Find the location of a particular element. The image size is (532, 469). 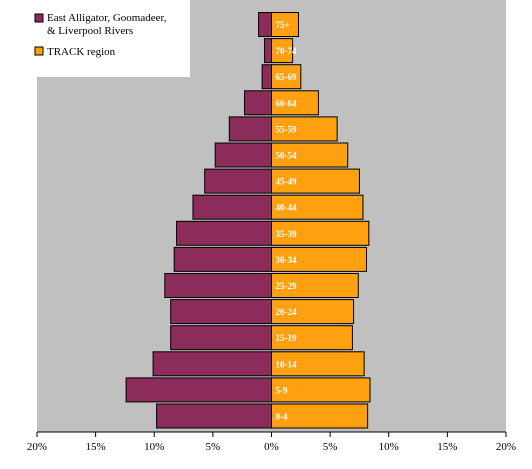

age-group-label-65-69: 65-69 is located at coordinates (286, 77).